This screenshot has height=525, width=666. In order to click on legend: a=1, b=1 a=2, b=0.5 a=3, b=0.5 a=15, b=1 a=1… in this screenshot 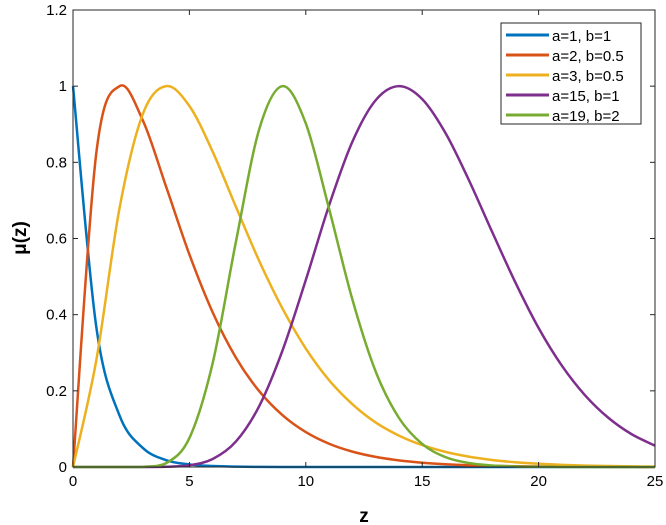, I will do `click(571, 73)`.